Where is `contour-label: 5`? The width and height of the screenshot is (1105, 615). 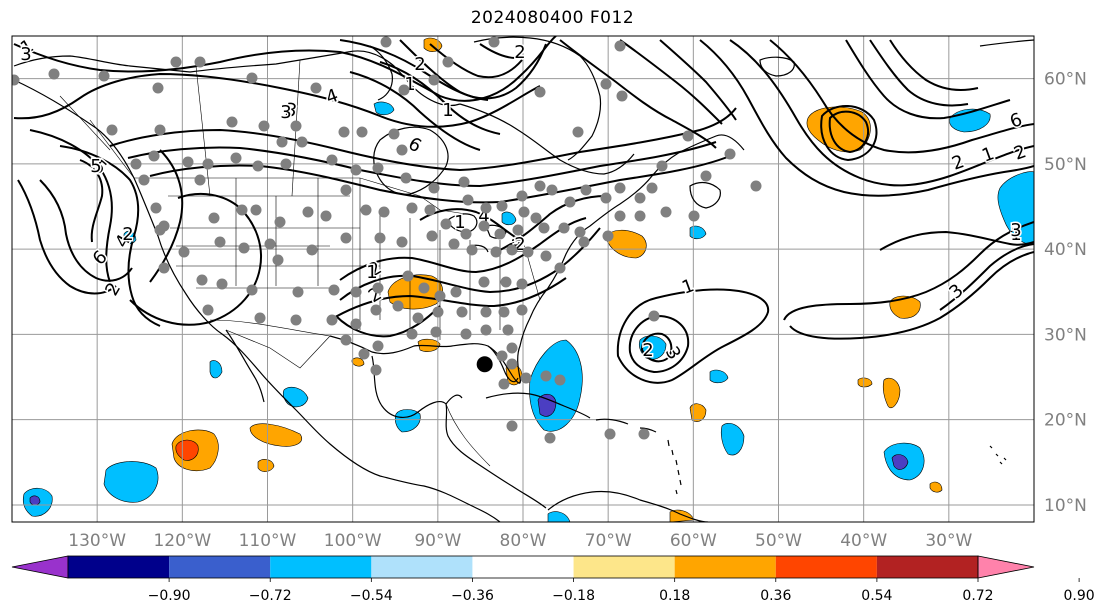 contour-label: 5 is located at coordinates (95, 166).